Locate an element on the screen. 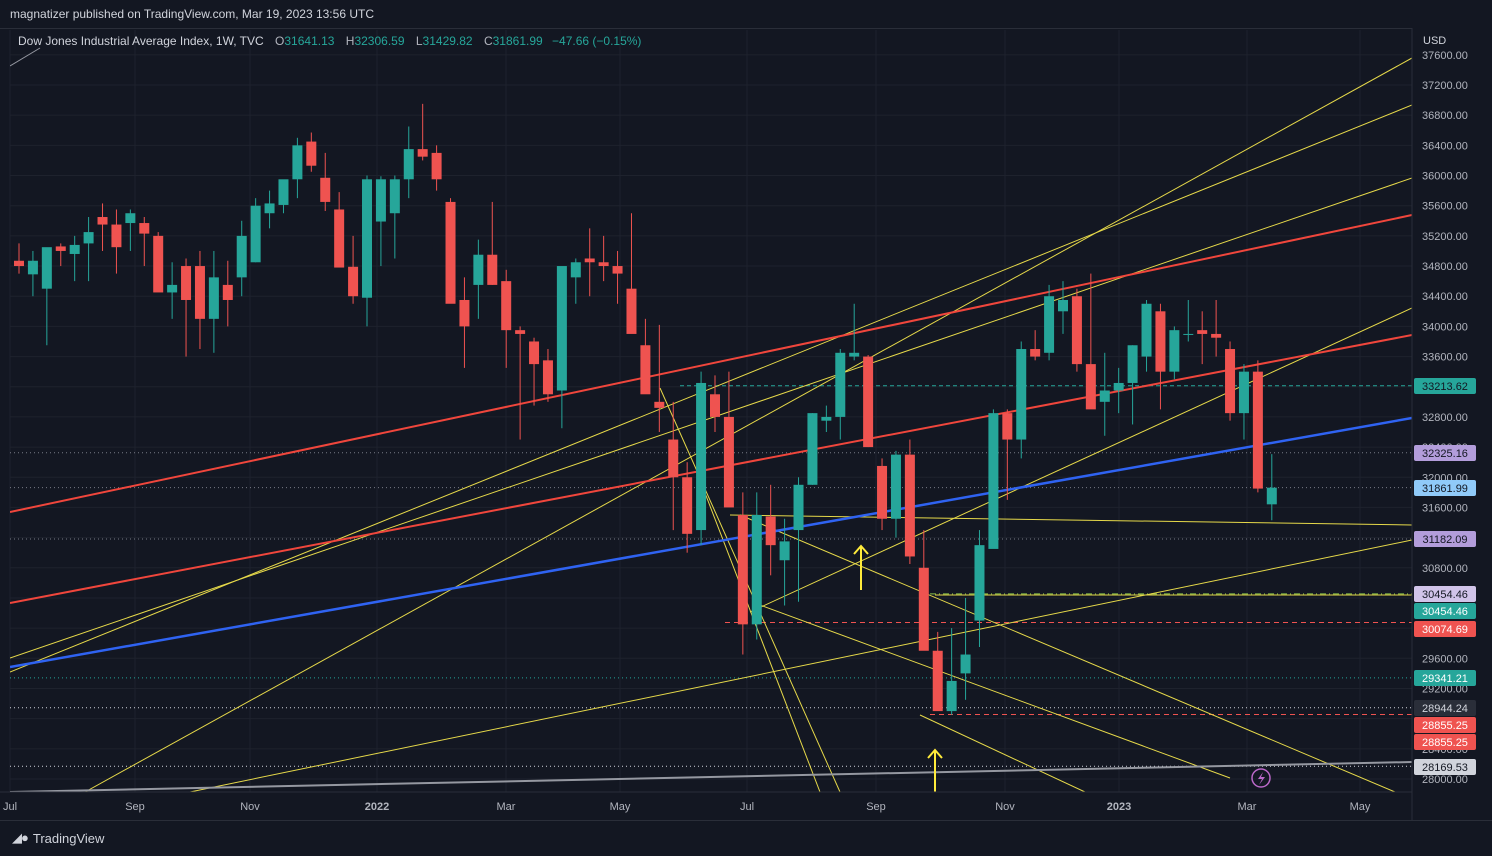 The height and width of the screenshot is (856, 1492). flash-icon is located at coordinates (1261, 778).